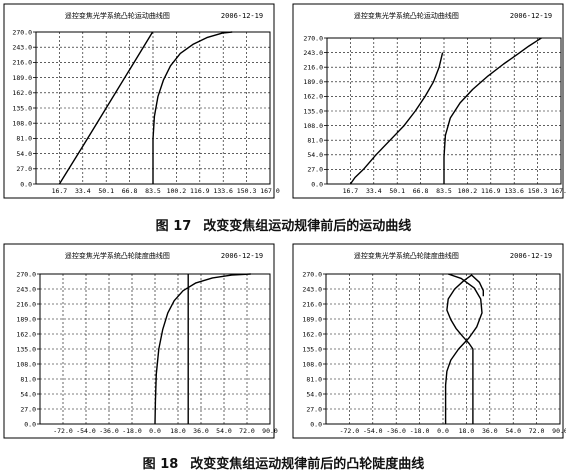 The height and width of the screenshot is (472, 566). I want to click on x-tick-label: 0.0, so click(443, 431).